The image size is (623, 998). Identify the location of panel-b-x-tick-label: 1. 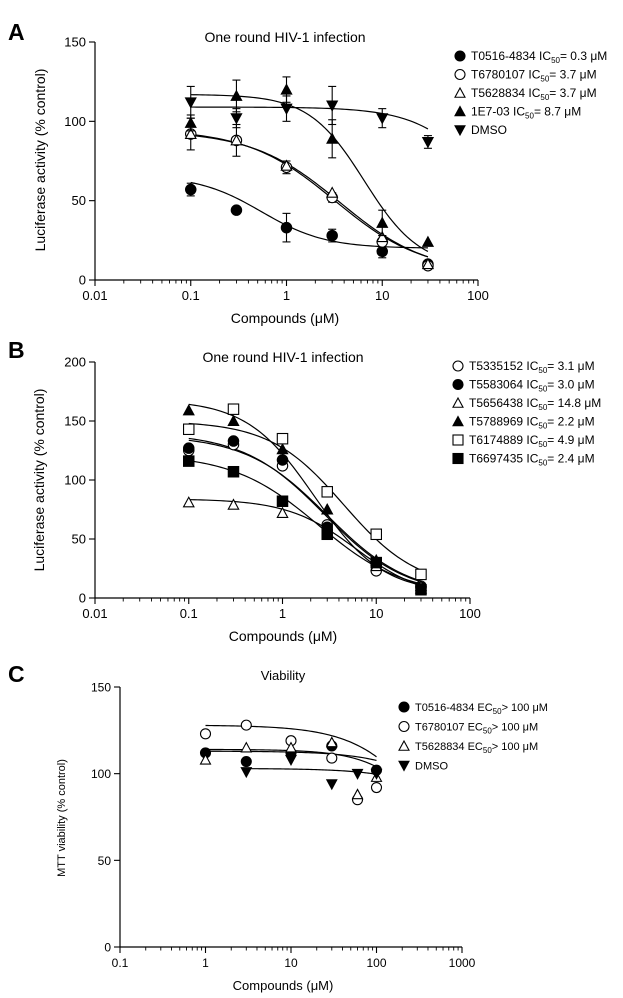
(282, 613).